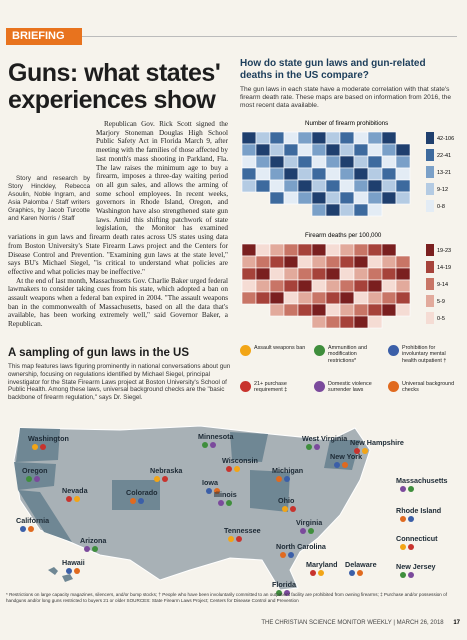  I want to click on state-label: Arizona, so click(93, 540).